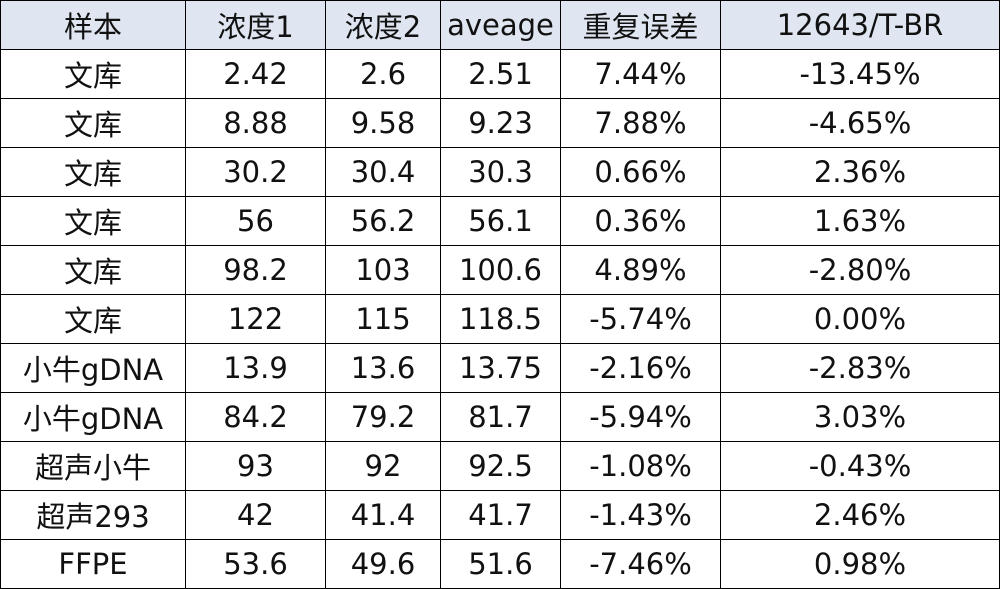 This screenshot has height=589, width=1000. Describe the element at coordinates (383, 221) in the screenshot. I see `table-cell: 56.2` at that location.